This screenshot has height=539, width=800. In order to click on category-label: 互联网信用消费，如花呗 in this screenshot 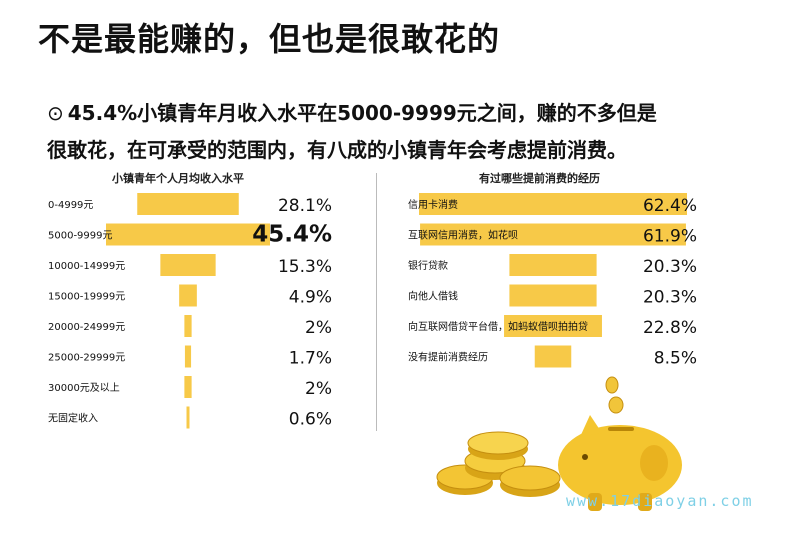, I will do `click(463, 235)`.